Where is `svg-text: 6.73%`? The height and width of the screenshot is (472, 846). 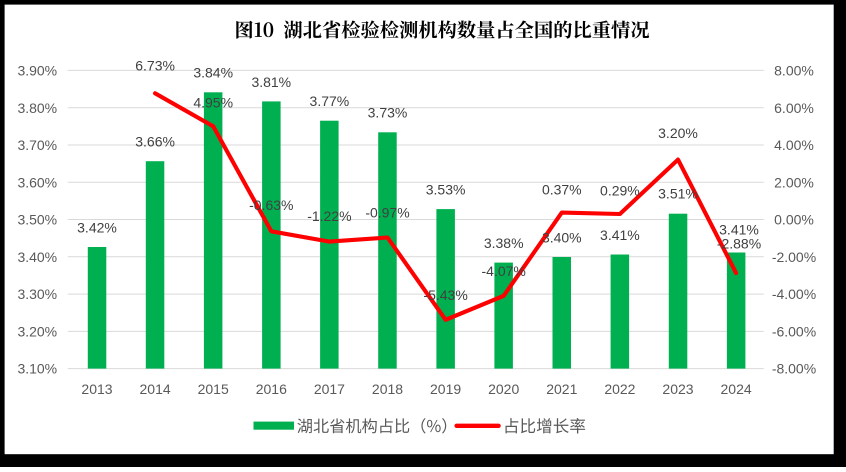
svg-text: 6.73% is located at coordinates (155, 66).